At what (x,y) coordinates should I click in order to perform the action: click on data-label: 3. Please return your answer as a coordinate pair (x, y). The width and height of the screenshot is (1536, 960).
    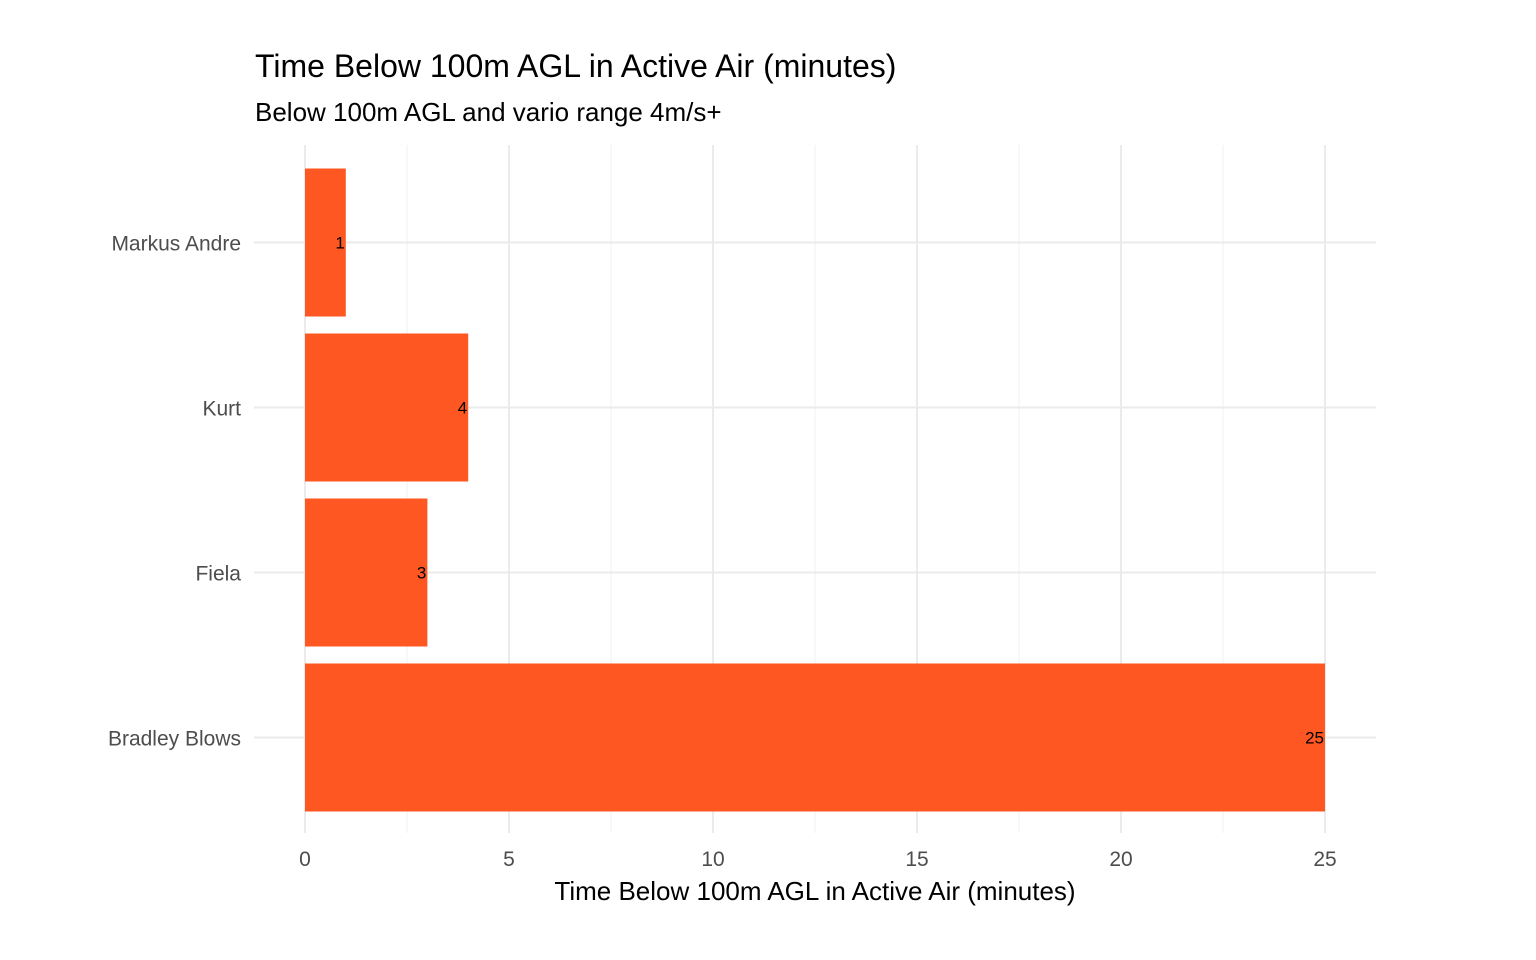
    Looking at the image, I should click on (421, 573).